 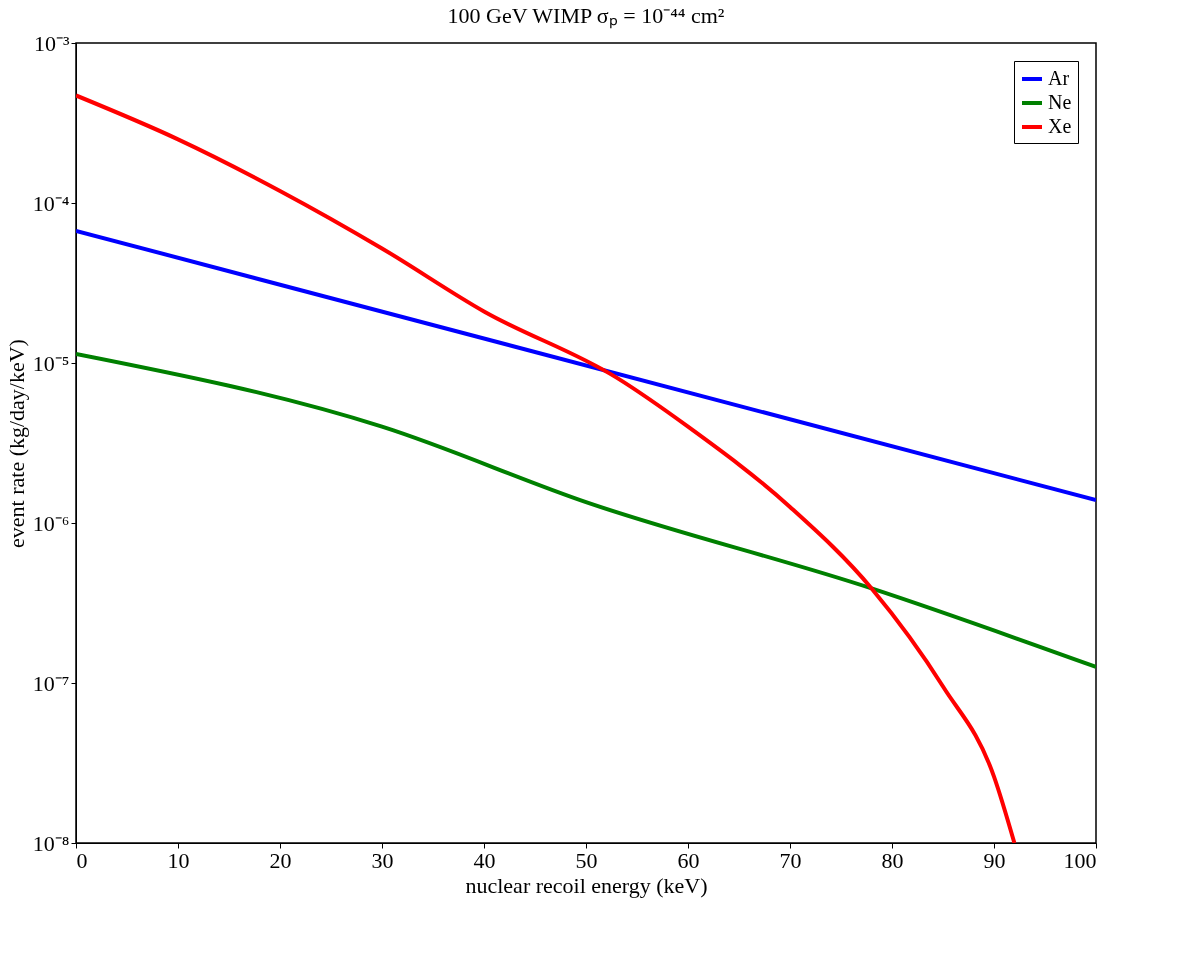 I want to click on y-tick-label: 10⁻⁵, so click(x=51, y=363).